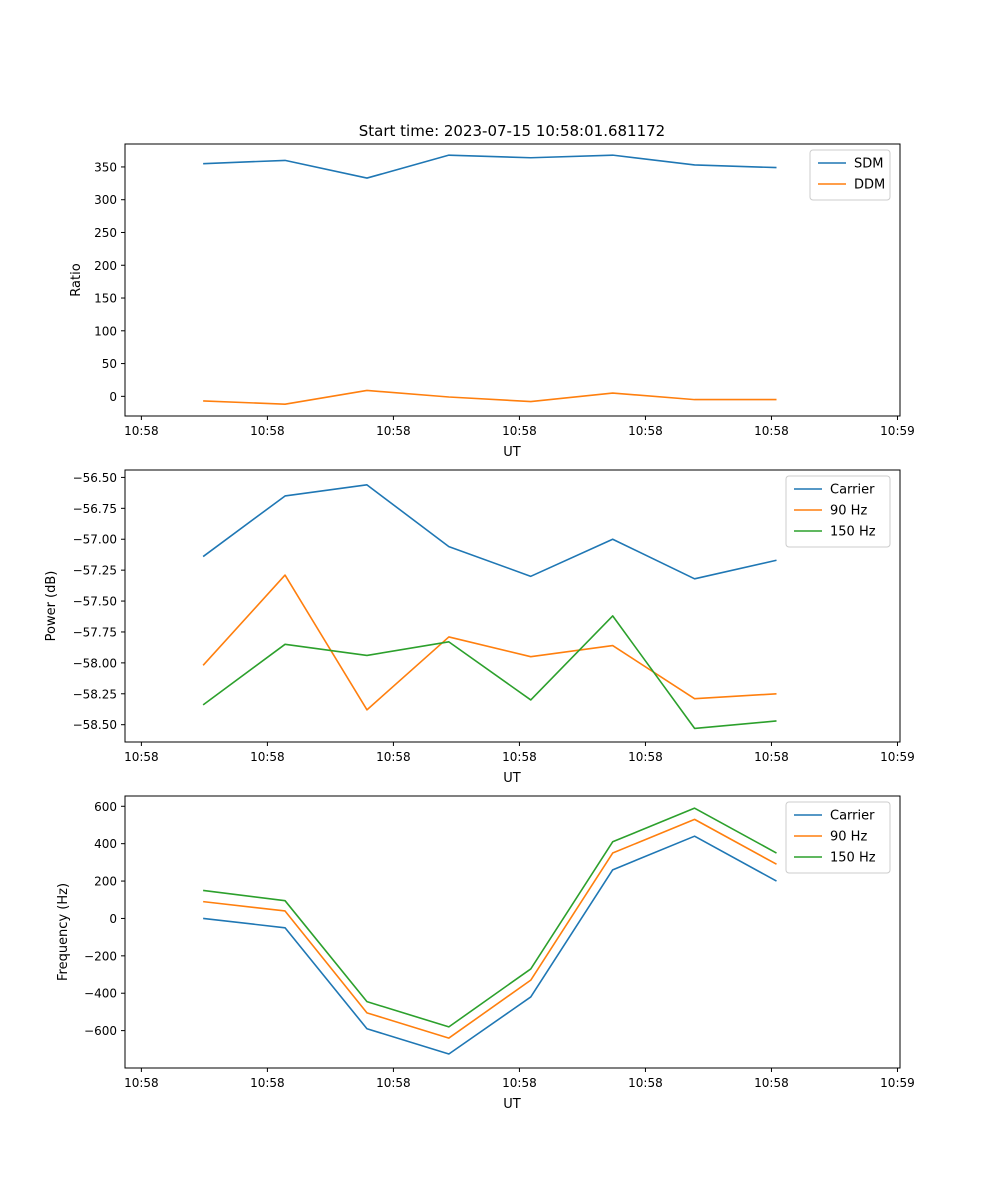 The width and height of the screenshot is (1000, 1200). I want to click on frequency-legend: Carrier 90 Hz 150 Hz, so click(838, 837).